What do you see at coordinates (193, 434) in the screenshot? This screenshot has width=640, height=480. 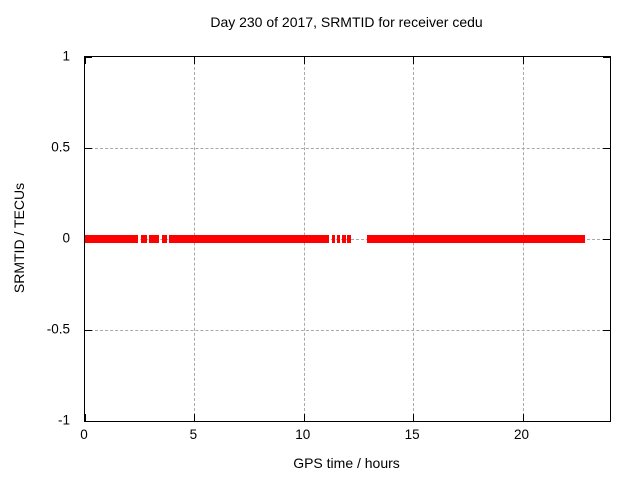 I see `x-tick-label: 5` at bounding box center [193, 434].